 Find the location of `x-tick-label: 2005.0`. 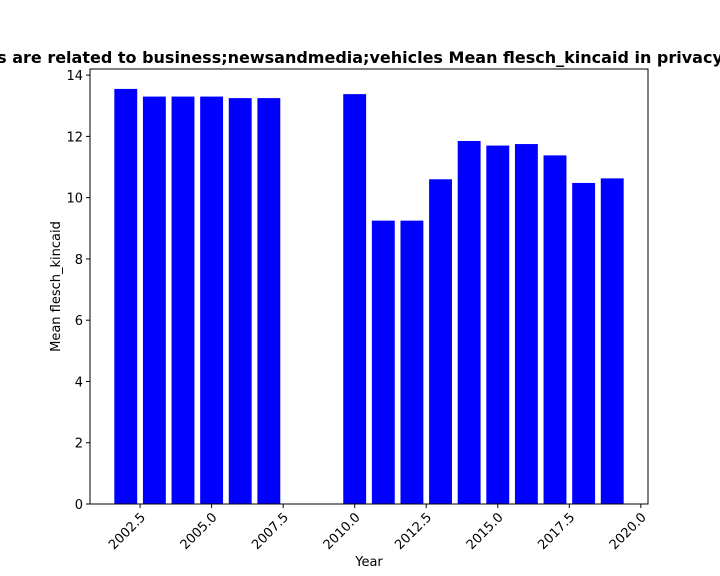

x-tick-label: 2005.0 is located at coordinates (199, 531).